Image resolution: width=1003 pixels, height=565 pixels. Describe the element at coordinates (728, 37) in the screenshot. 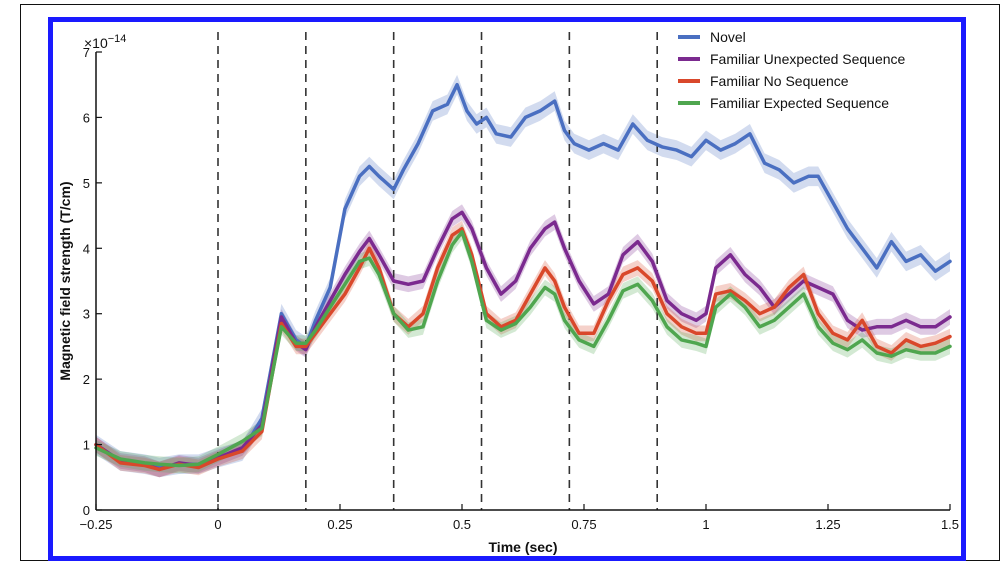

I see `legend-label: Novel` at that location.